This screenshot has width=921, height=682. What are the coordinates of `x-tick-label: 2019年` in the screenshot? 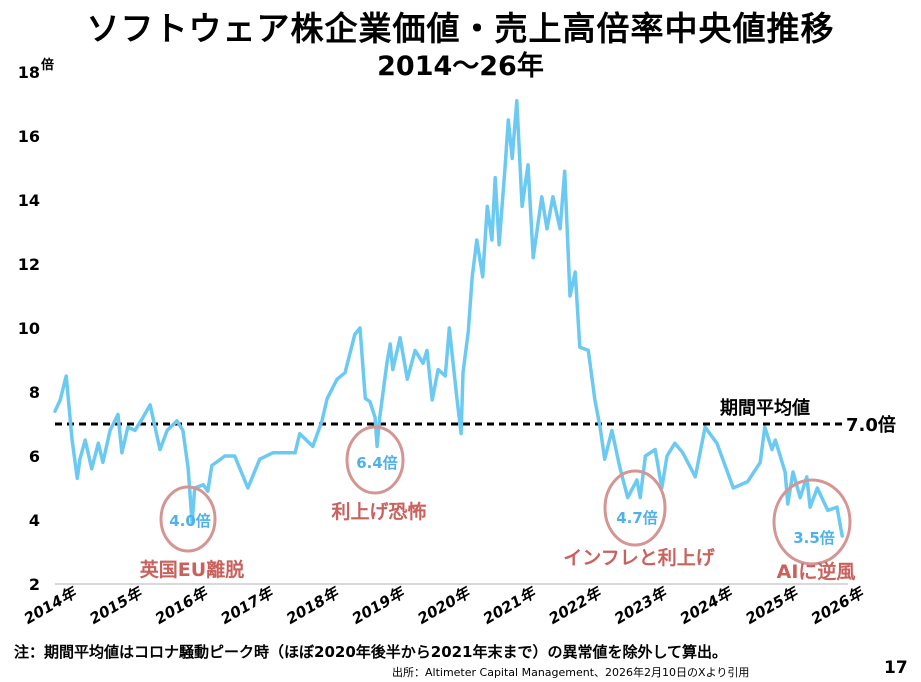 It's located at (379, 605).